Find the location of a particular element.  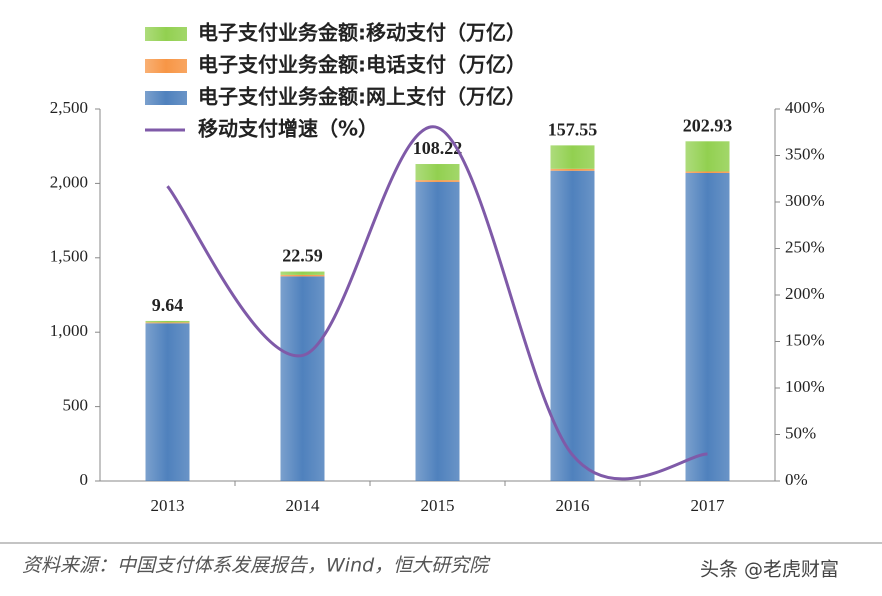

x-tick-label: 2016 is located at coordinates (573, 505).